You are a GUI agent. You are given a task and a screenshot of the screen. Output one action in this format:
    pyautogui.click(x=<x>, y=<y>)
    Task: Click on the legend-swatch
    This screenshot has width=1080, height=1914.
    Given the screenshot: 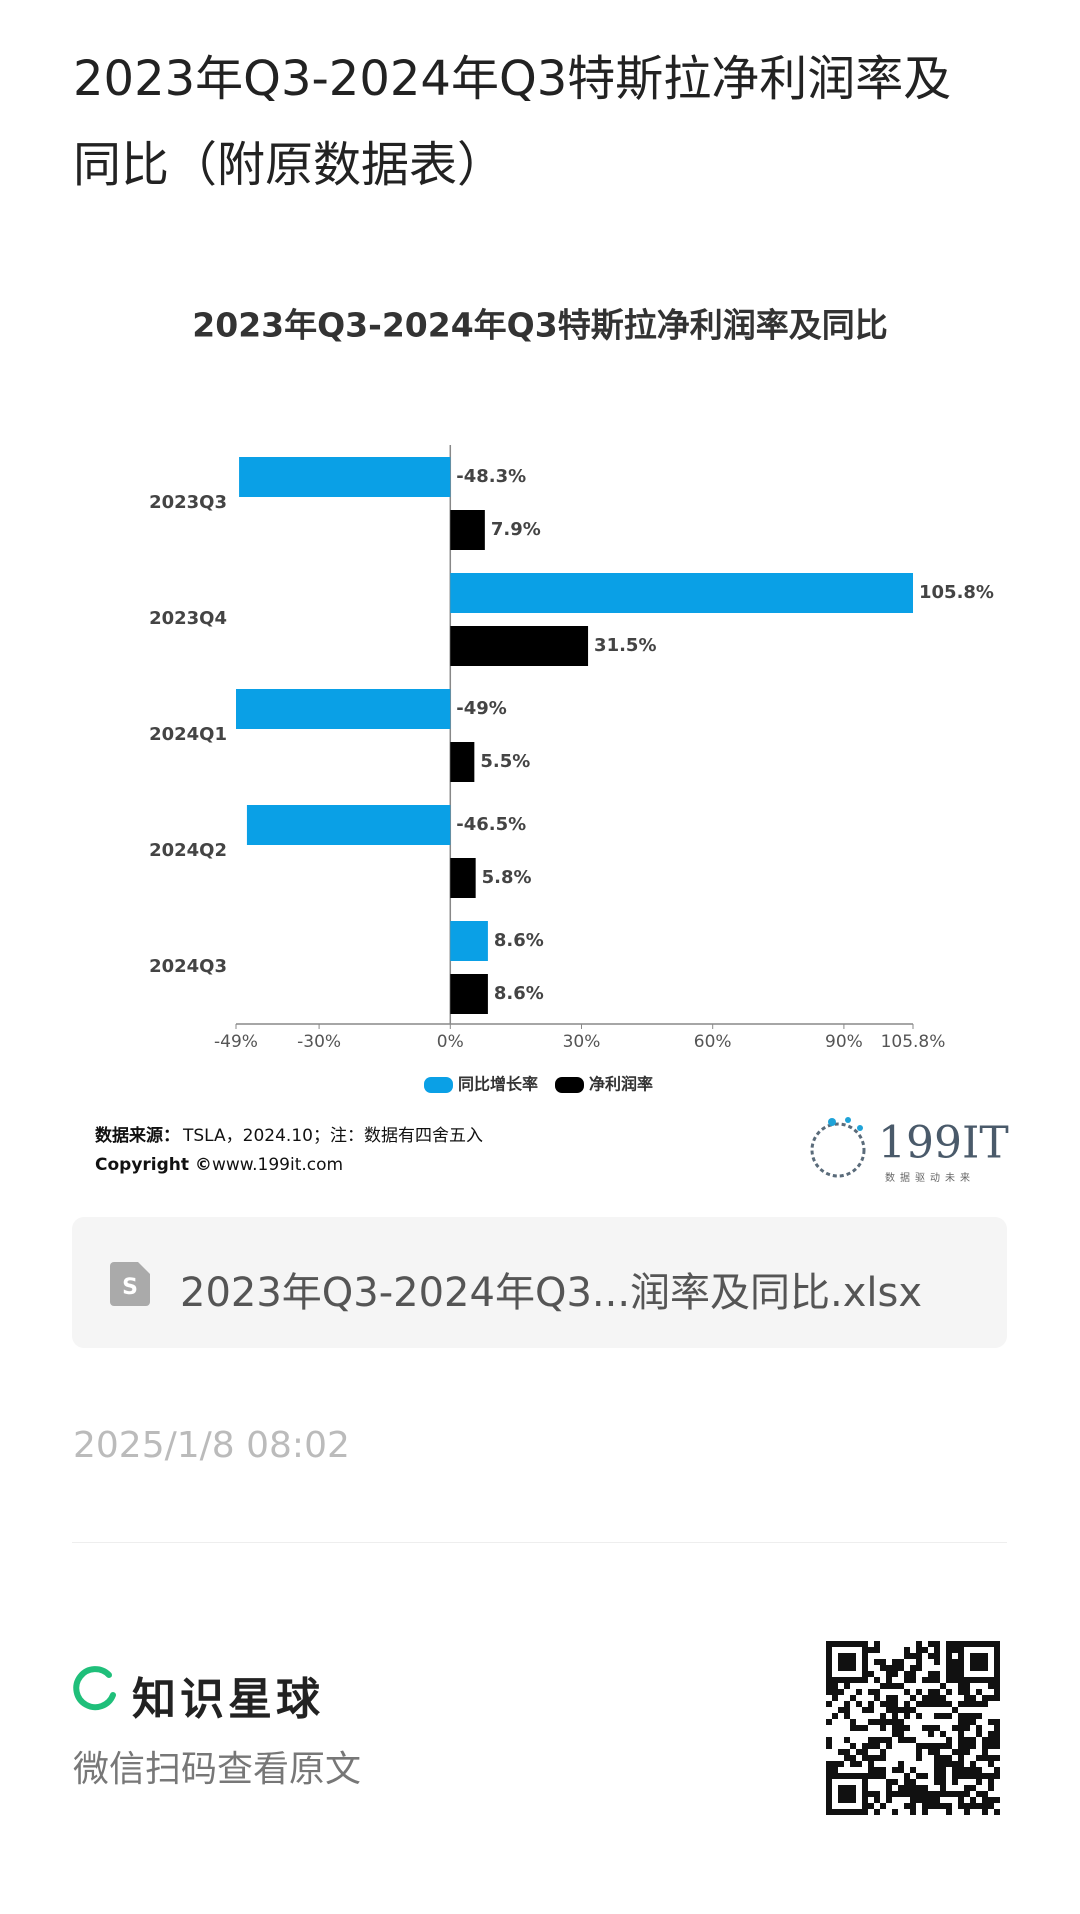 What is the action you would take?
    pyautogui.click(x=569, y=1085)
    